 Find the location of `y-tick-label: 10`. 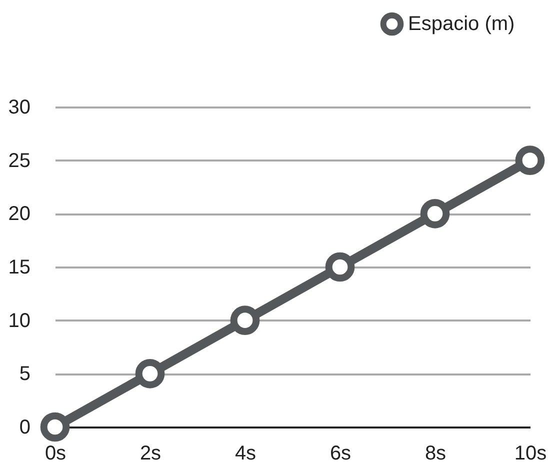

y-tick-label: 10 is located at coordinates (19, 321).